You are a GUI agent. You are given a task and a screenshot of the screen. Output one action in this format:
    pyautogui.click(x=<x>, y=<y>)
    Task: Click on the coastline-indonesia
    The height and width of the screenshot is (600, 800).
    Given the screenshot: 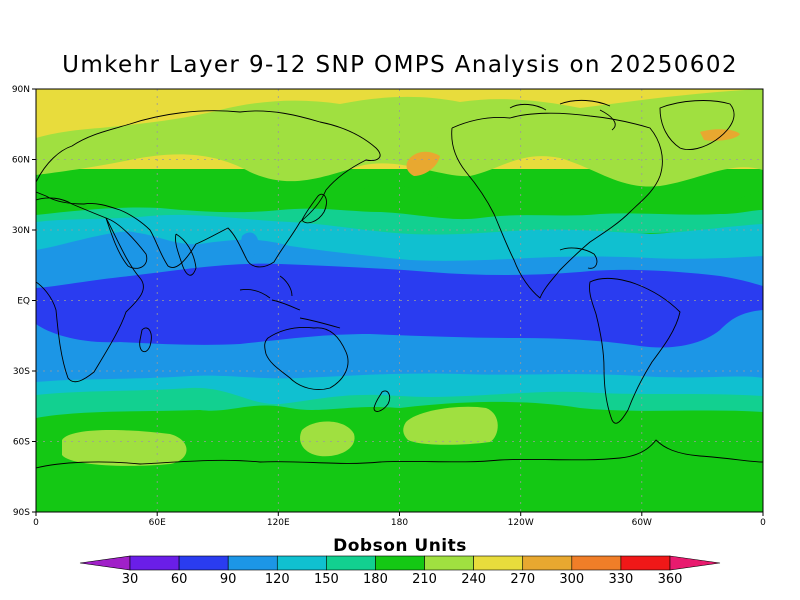 What is the action you would take?
    pyautogui.click(x=290, y=302)
    